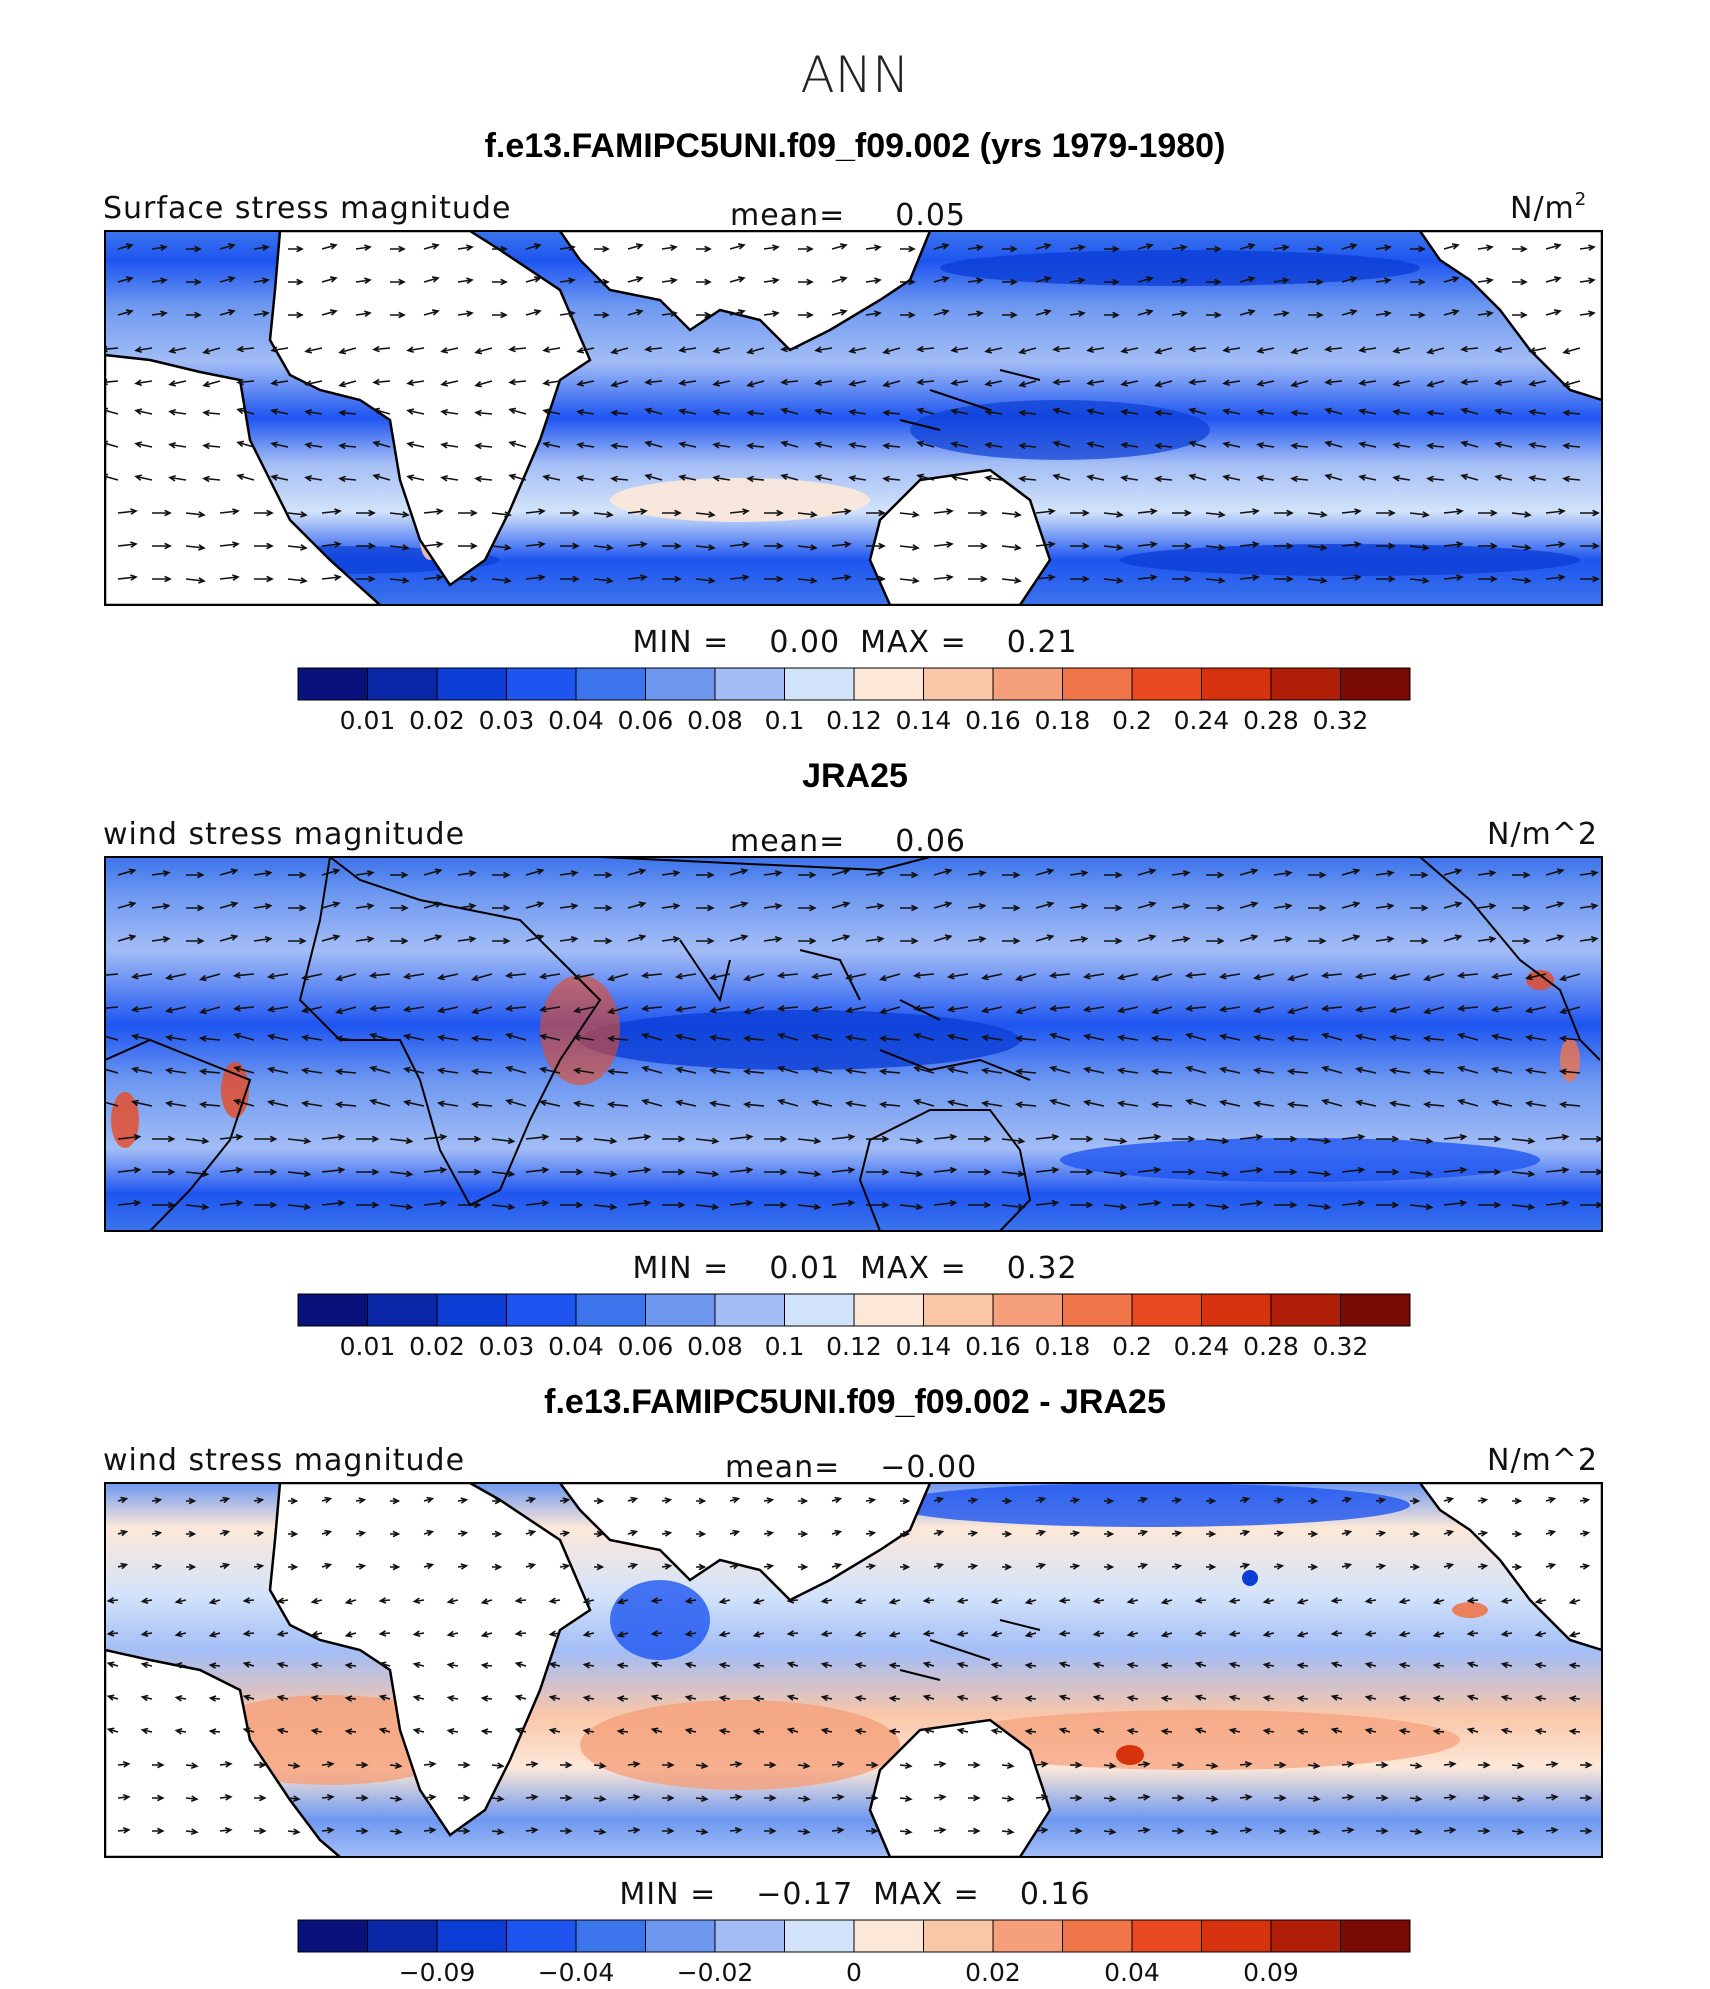 The width and height of the screenshot is (1710, 1989). Describe the element at coordinates (1271, 720) in the screenshot. I see `colorbar-tick-label: 0.28` at that location.